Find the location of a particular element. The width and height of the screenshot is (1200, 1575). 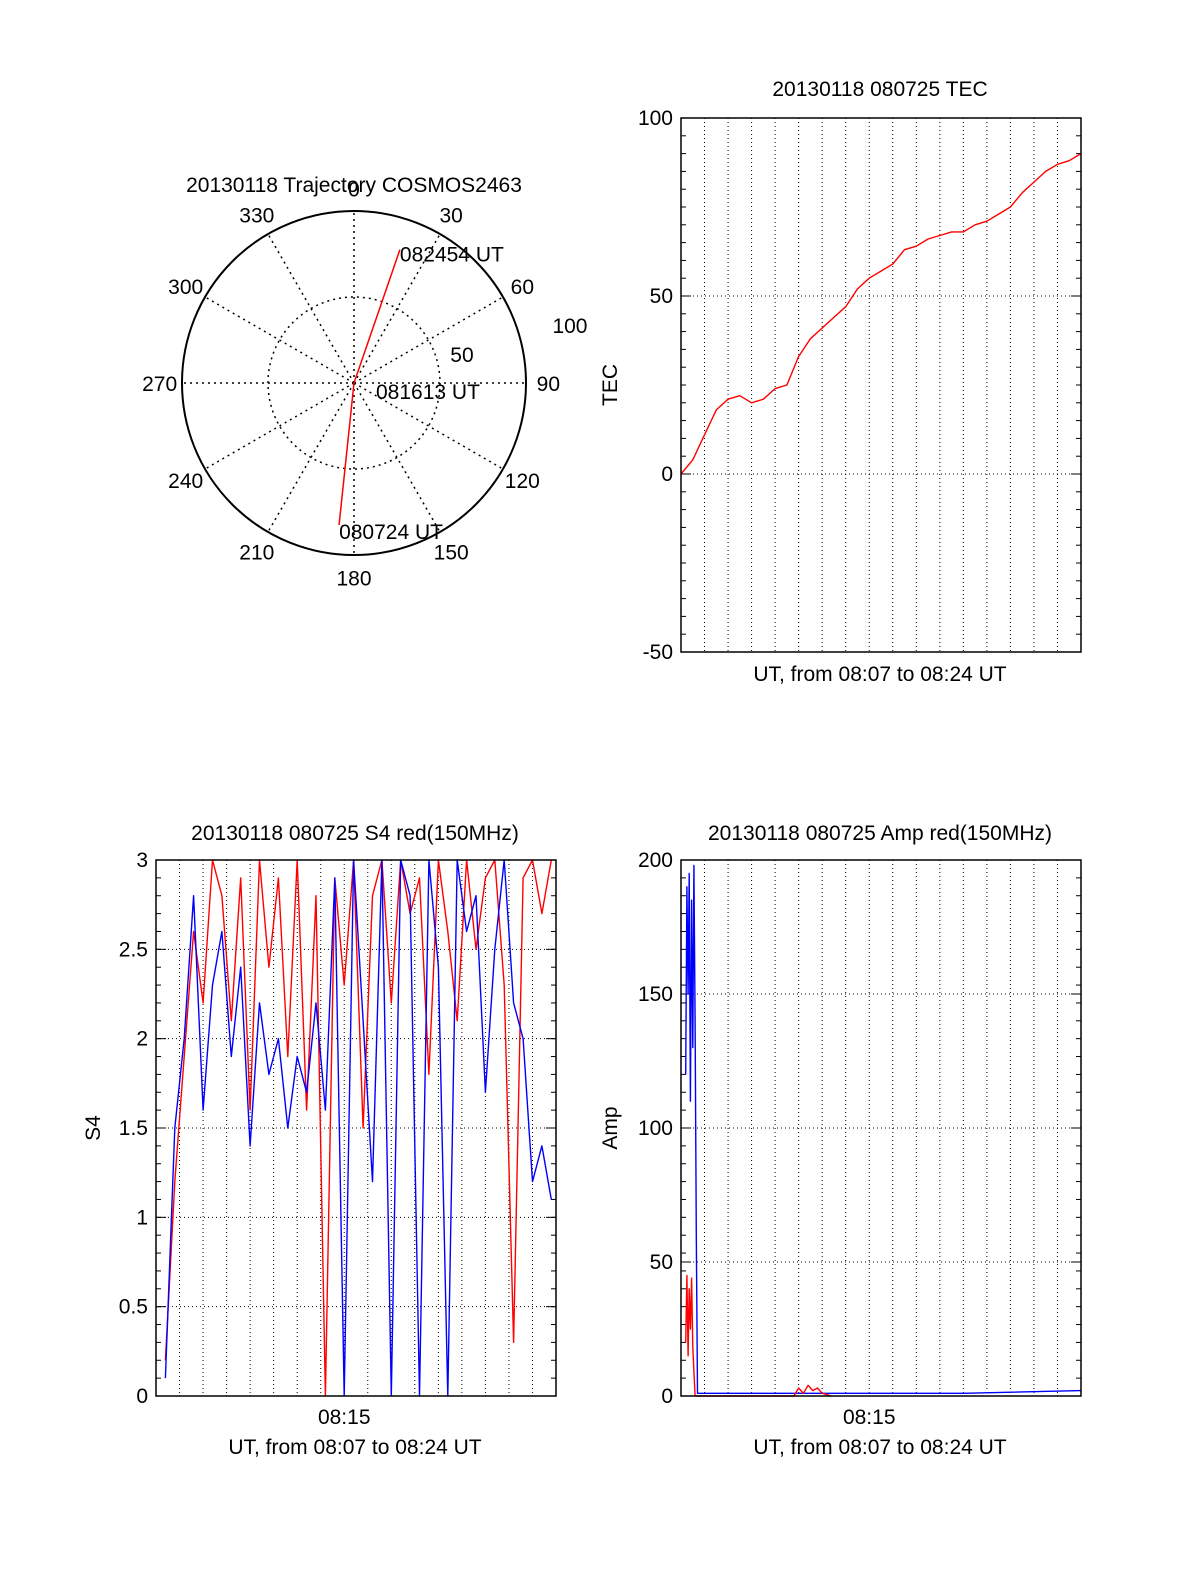

polar-track-label: 080724 UT is located at coordinates (391, 532).